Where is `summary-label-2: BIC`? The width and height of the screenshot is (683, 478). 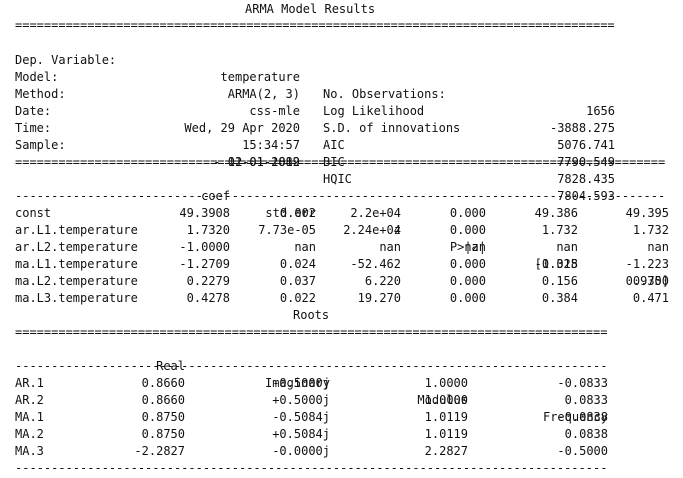
summary-label-2: BIC is located at coordinates (334, 162).